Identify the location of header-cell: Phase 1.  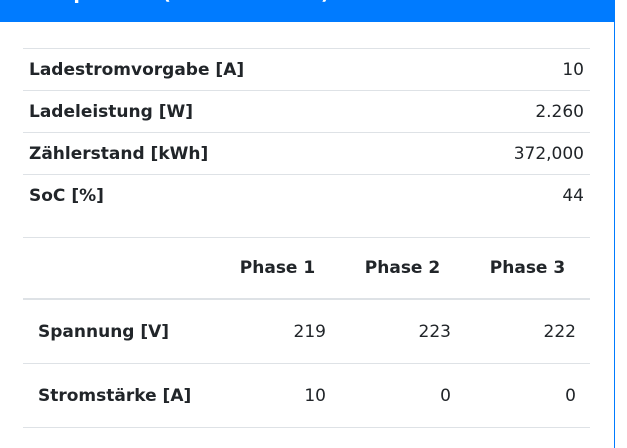
(277, 268).